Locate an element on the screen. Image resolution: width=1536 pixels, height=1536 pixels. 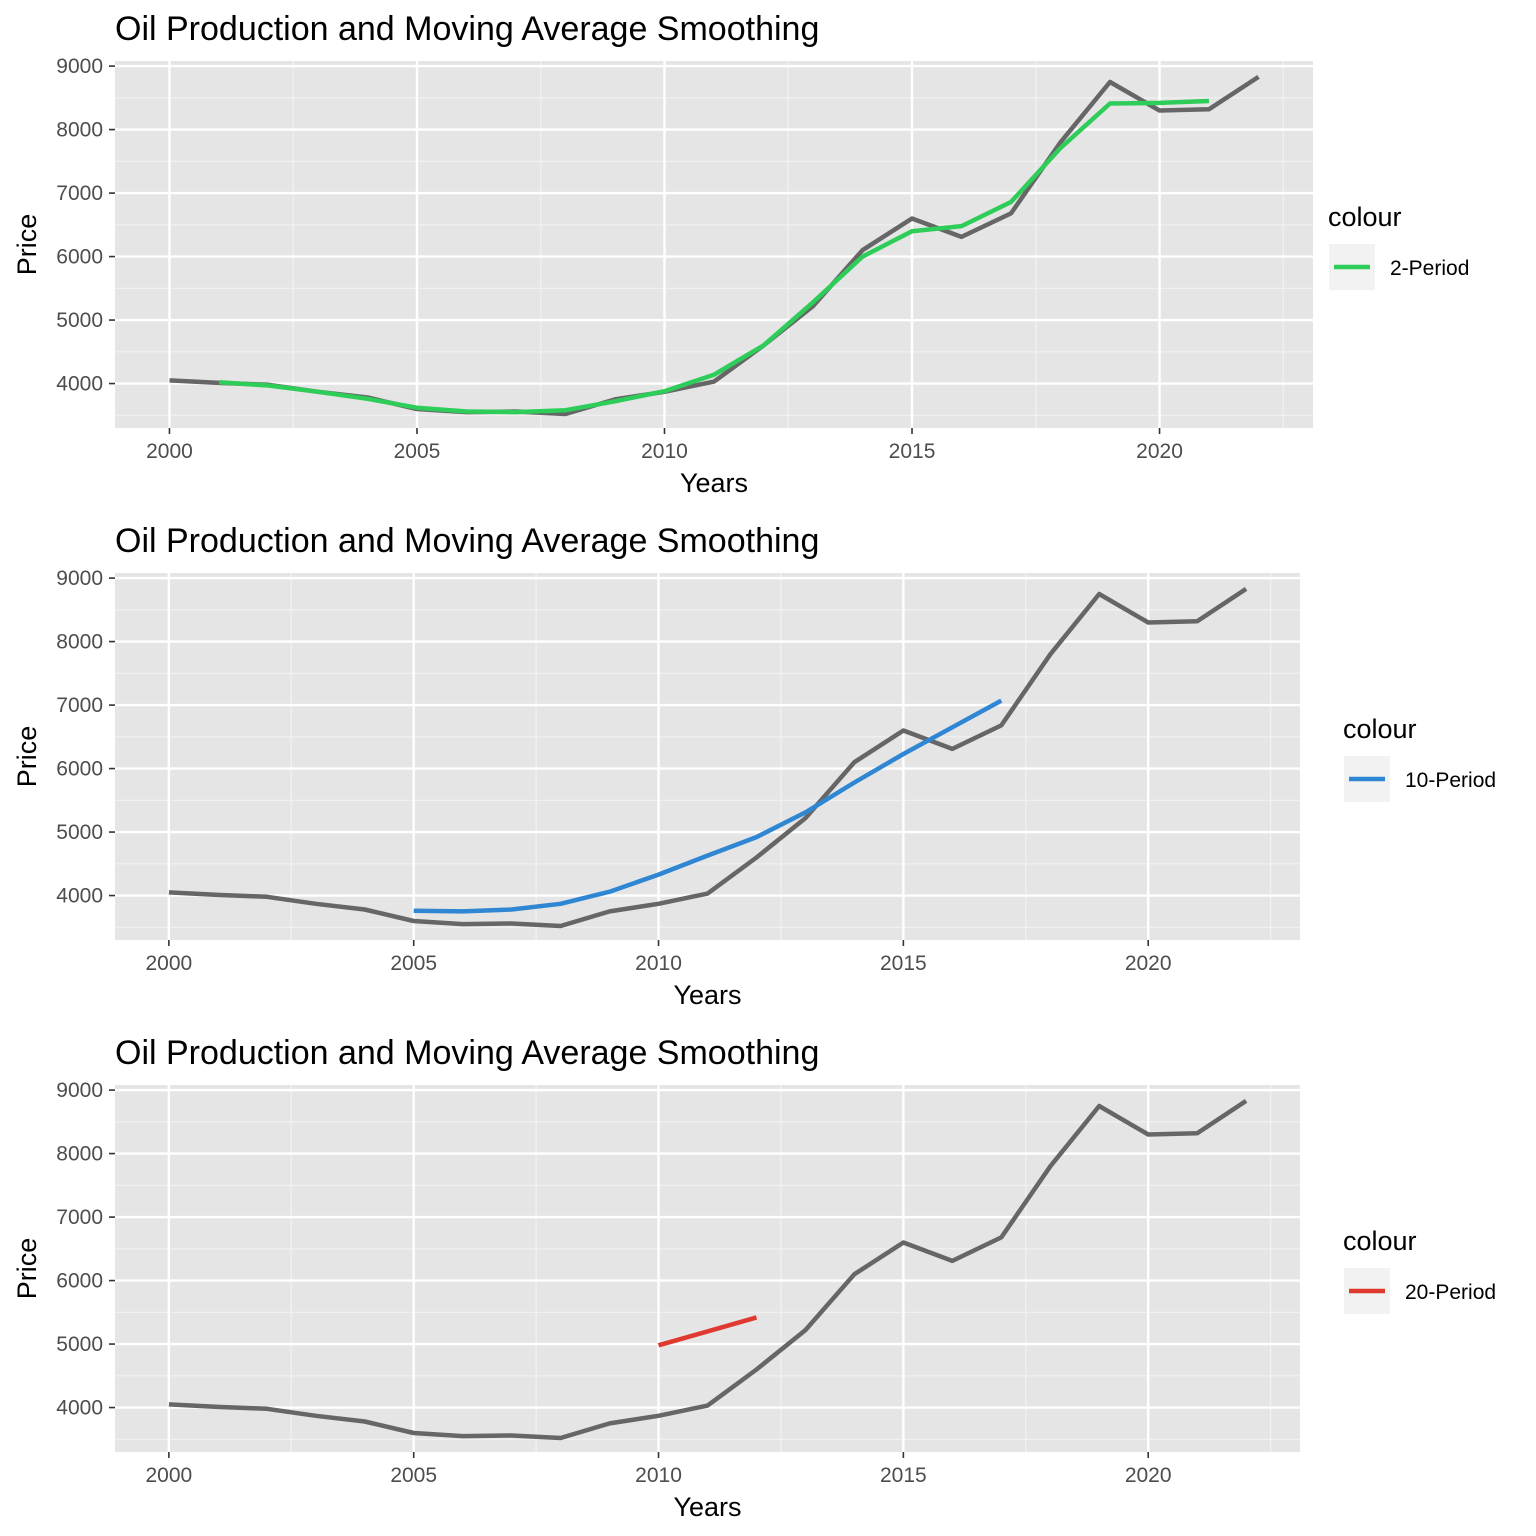
legend-label: 2-Period is located at coordinates (1429, 268).